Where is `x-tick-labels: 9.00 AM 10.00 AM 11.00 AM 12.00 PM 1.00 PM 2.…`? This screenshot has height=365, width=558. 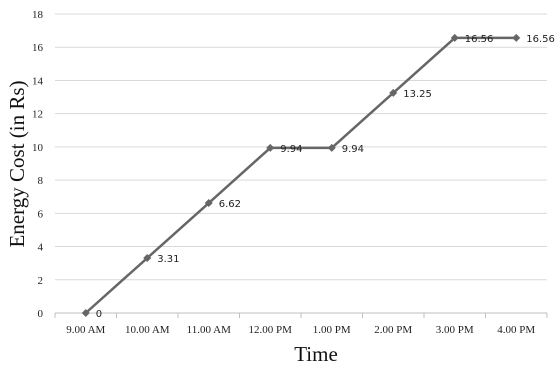
x-tick-labels: 9.00 AM 10.00 AM 11.00 AM 12.00 PM 1.00 PM 2.… is located at coordinates (300, 330).